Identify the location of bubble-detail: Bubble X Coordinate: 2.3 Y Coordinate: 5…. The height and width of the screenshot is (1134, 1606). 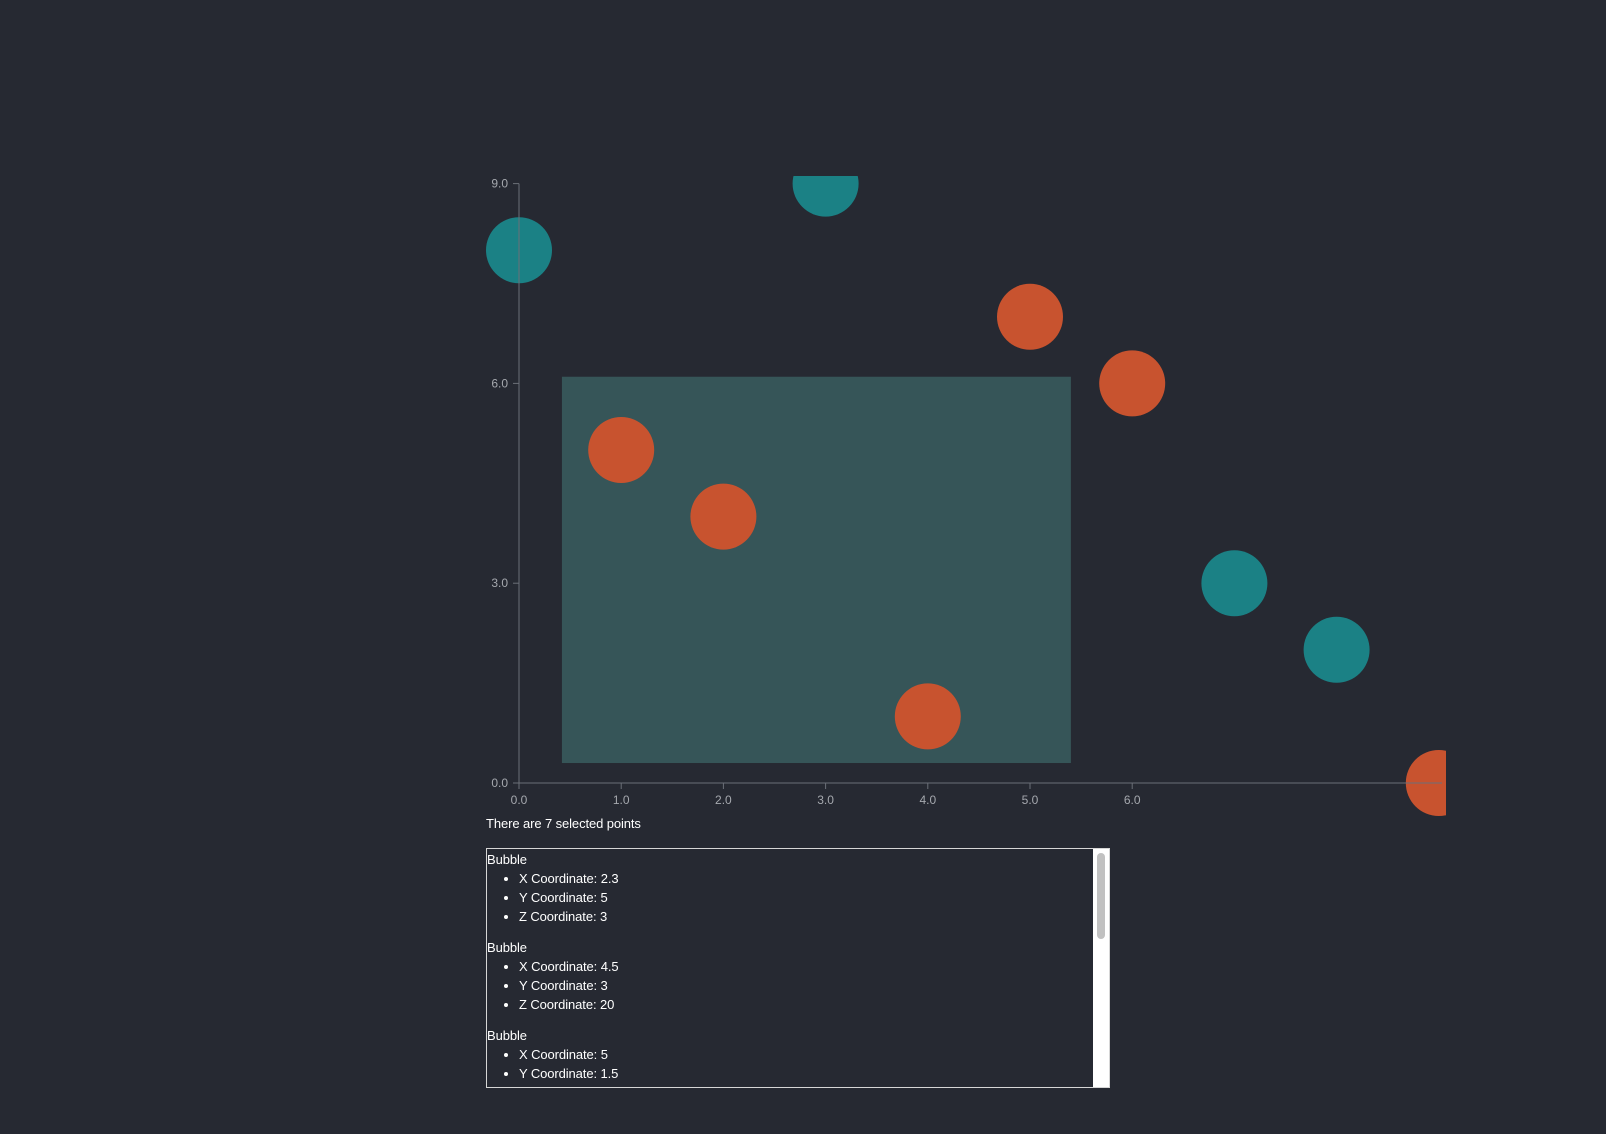
(790, 887).